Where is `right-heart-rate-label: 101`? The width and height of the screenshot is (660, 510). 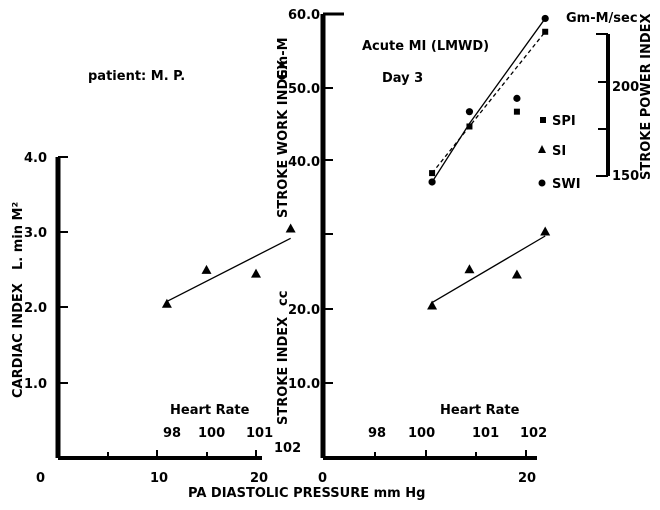 right-heart-rate-label: 101 is located at coordinates (485, 433).